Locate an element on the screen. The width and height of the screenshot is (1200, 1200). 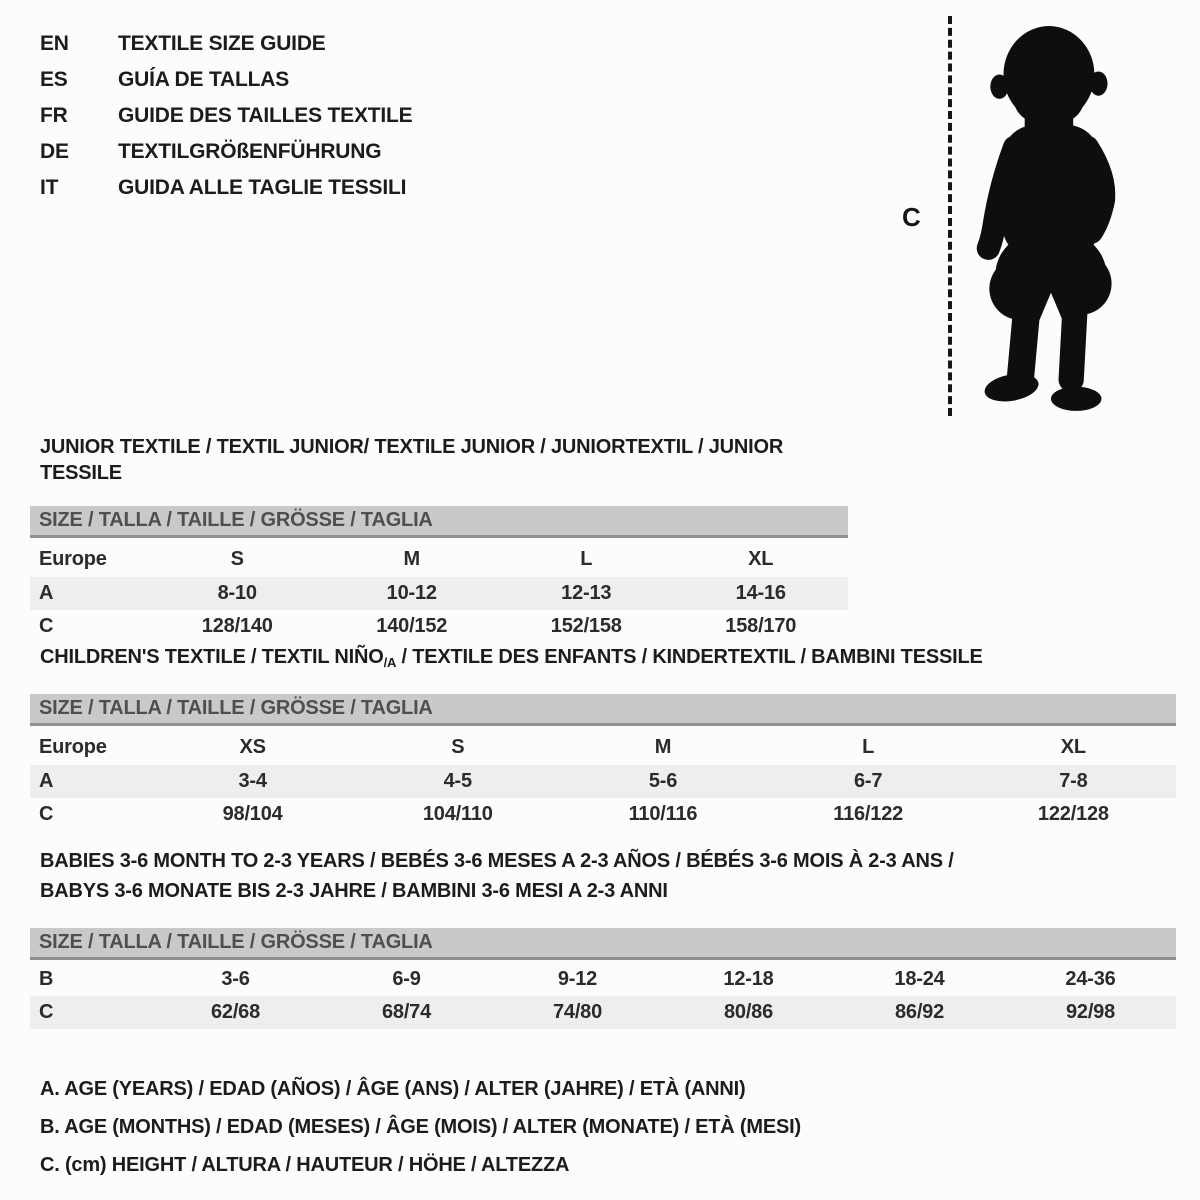
cell: 10-12 is located at coordinates (411, 593).